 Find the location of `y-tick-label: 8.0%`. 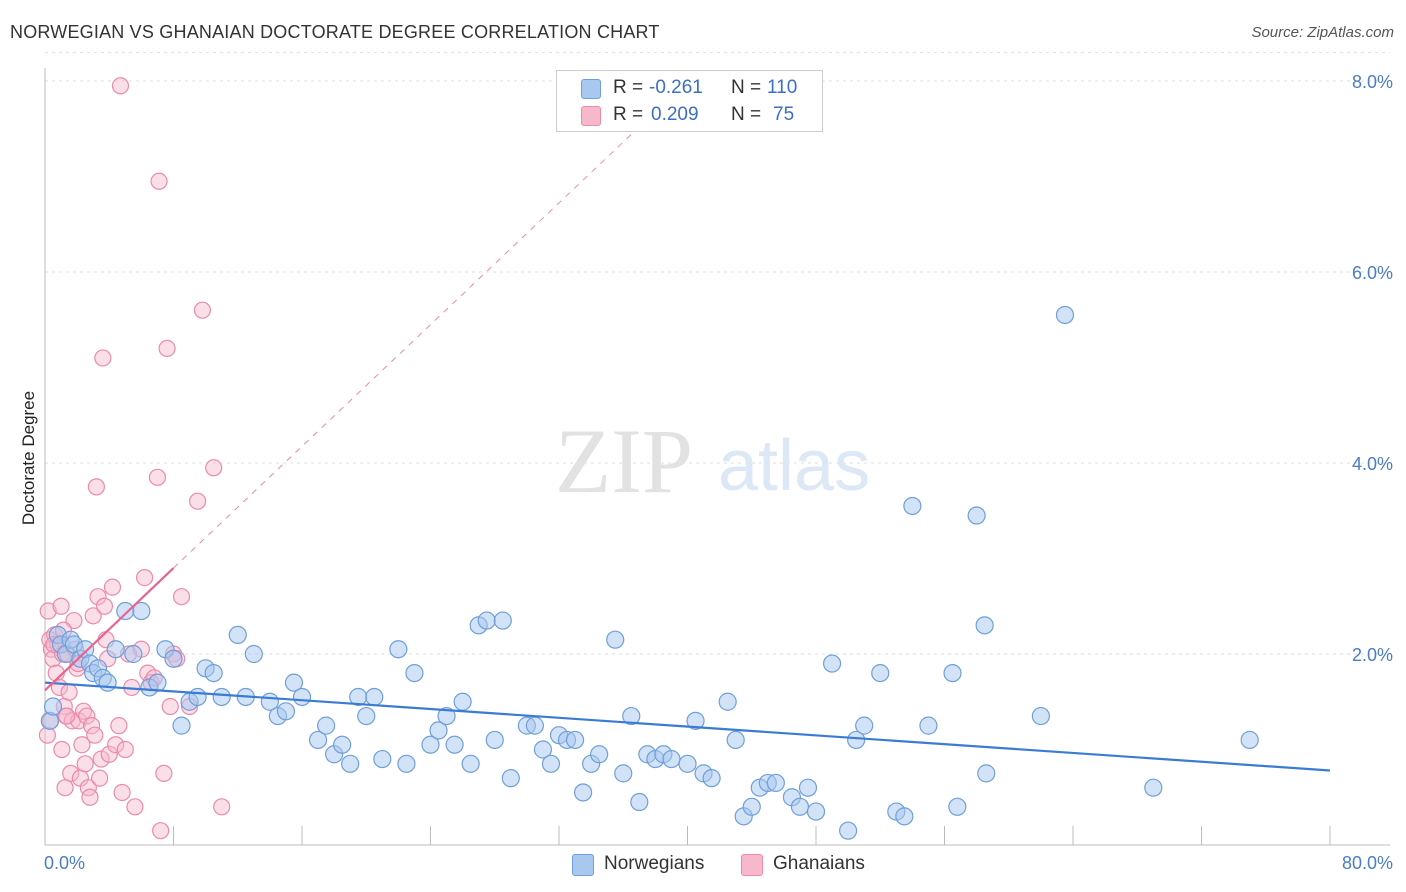

y-tick-label: 8.0% is located at coordinates (1372, 82).